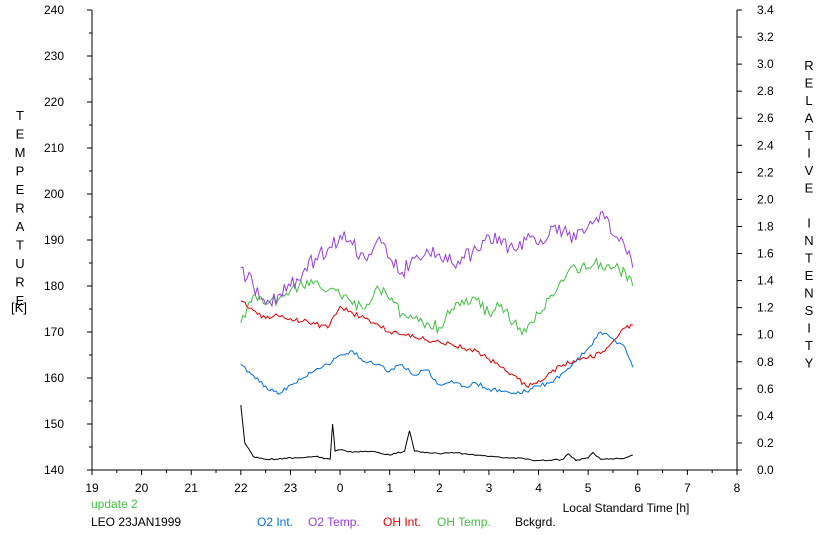 The width and height of the screenshot is (828, 535). Describe the element at coordinates (765, 335) in the screenshot. I see `right-tick-label: 1.0` at that location.